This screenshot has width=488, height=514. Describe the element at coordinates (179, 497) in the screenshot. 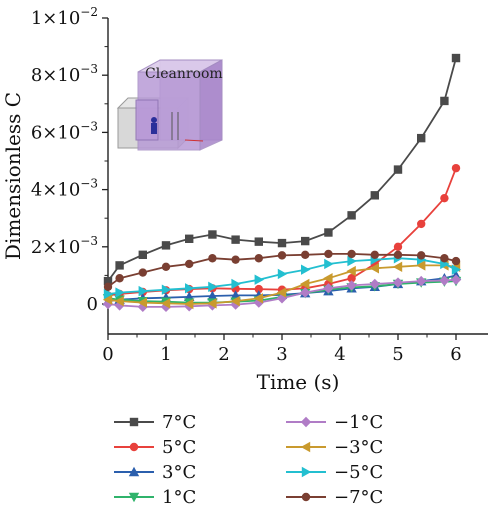

I see `legend-label: 1°C` at that location.